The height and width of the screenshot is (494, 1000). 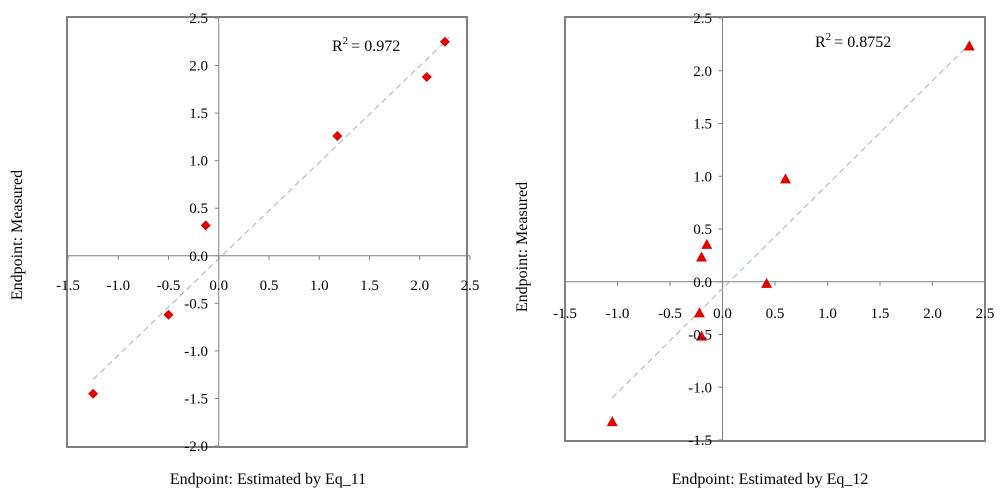 I want to click on y-tick-label: -2.0, so click(x=196, y=447).